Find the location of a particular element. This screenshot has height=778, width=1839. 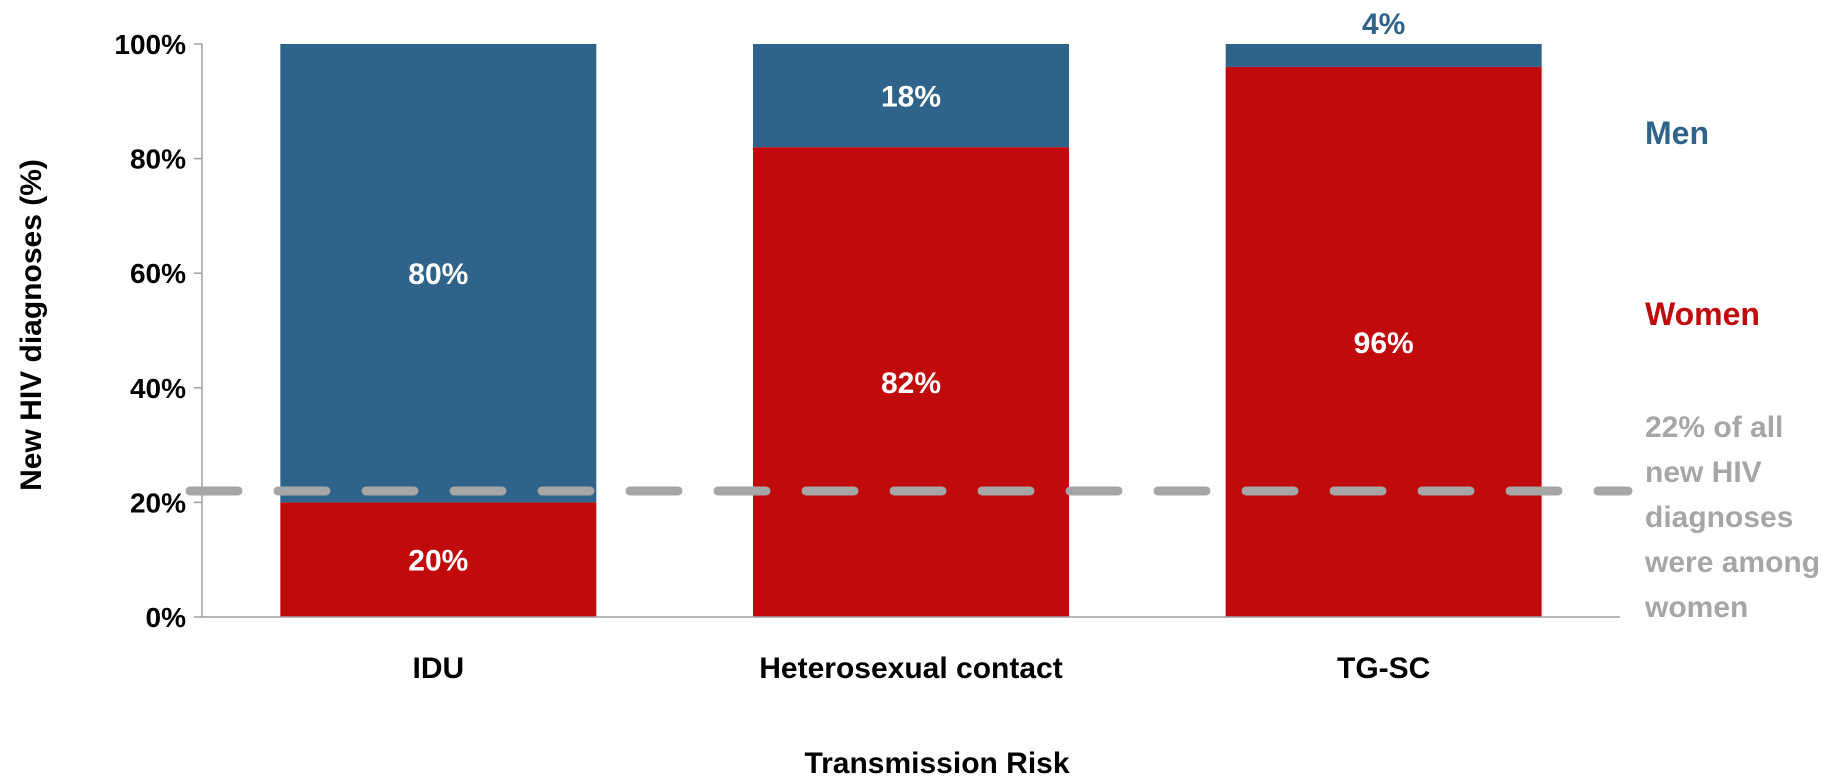

y-tick-label: 60% is located at coordinates (158, 273).